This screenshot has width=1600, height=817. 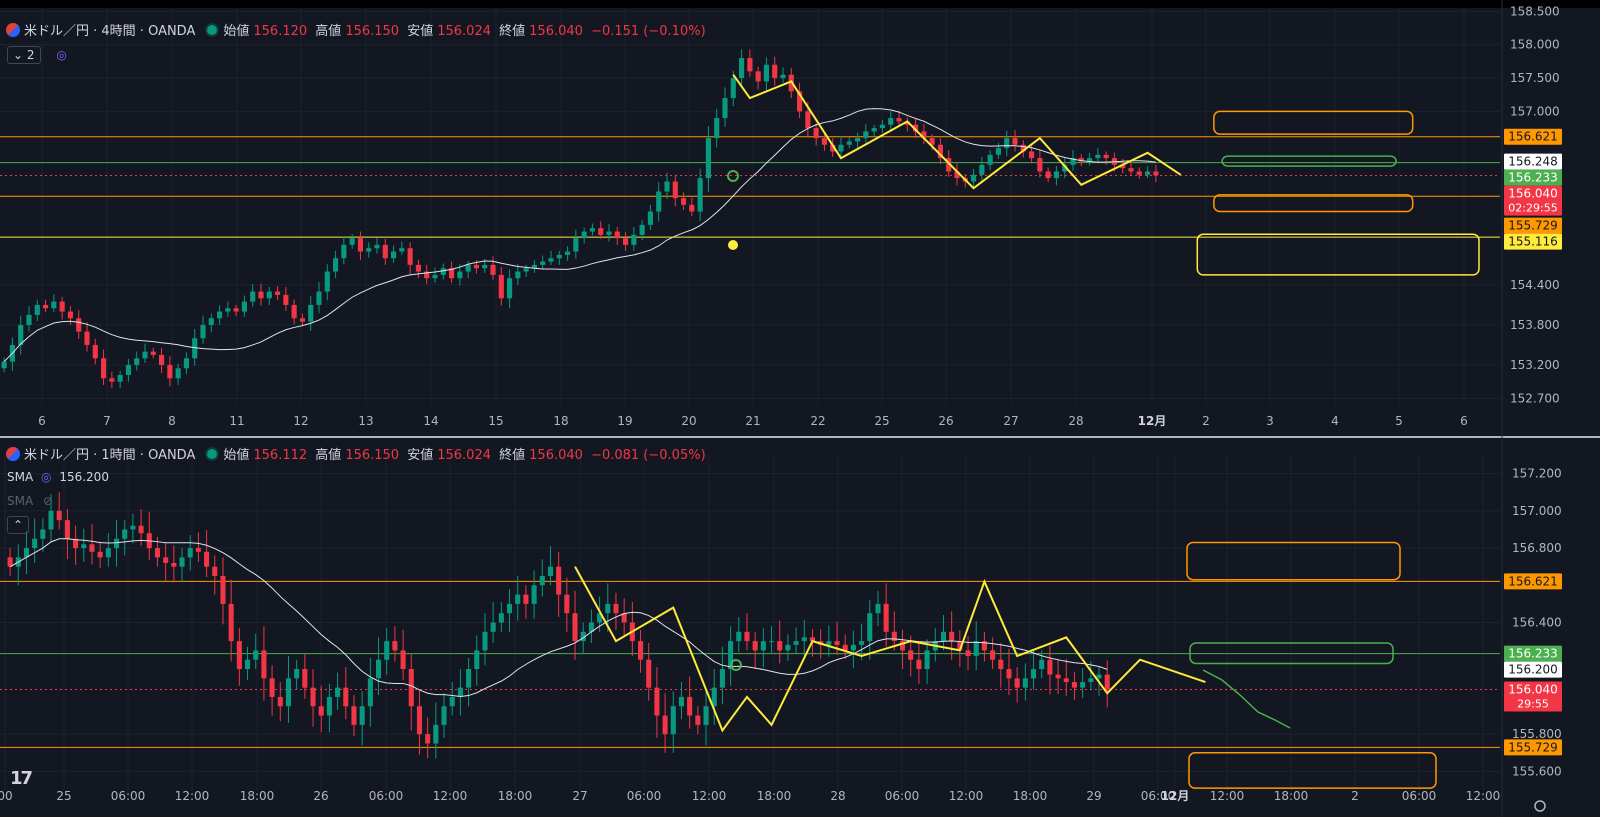 I want to click on y-tick-label: 155.800, so click(x=1537, y=734).